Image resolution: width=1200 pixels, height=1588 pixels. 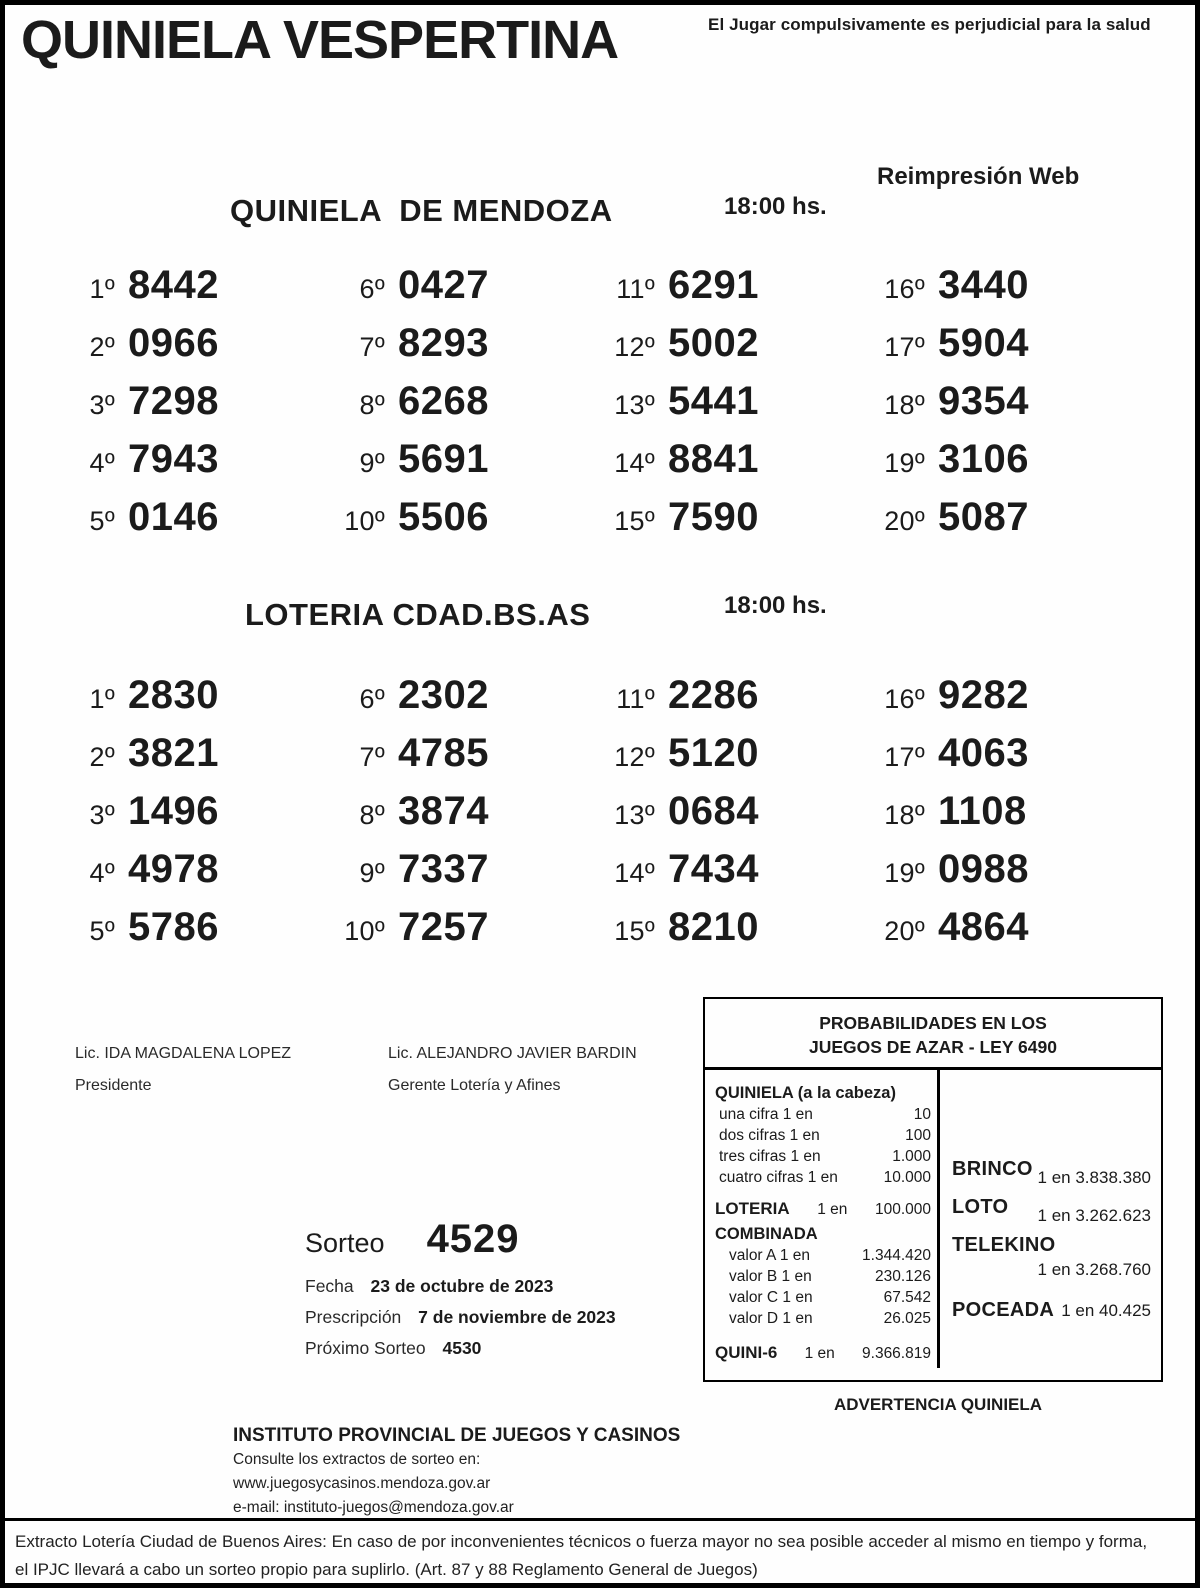 I want to click on result-item: 5º 5786, so click(x=192, y=934).